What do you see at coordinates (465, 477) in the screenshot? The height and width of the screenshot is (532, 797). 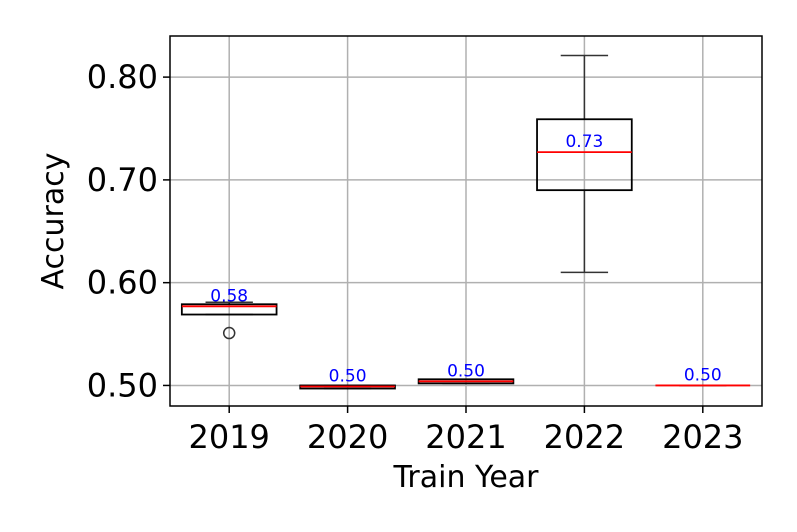 I see `x-axis-label: Train Year` at bounding box center [465, 477].